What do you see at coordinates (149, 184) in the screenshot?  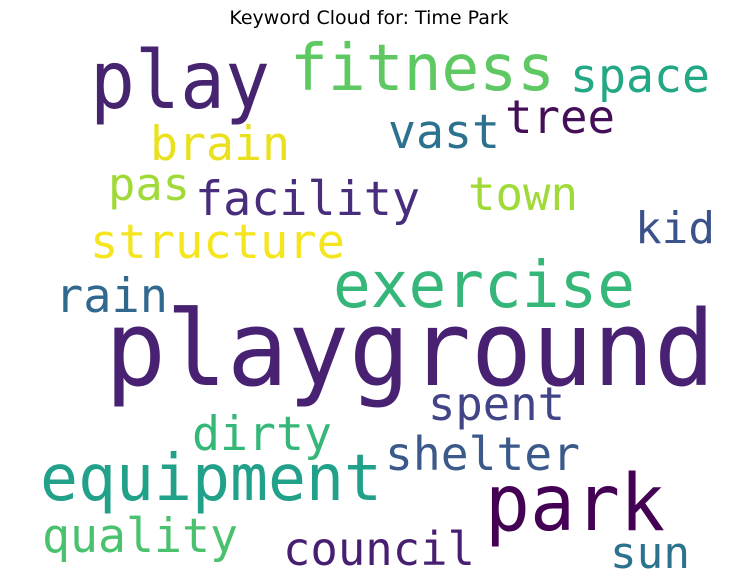 I see `cloud-word: pas` at bounding box center [149, 184].